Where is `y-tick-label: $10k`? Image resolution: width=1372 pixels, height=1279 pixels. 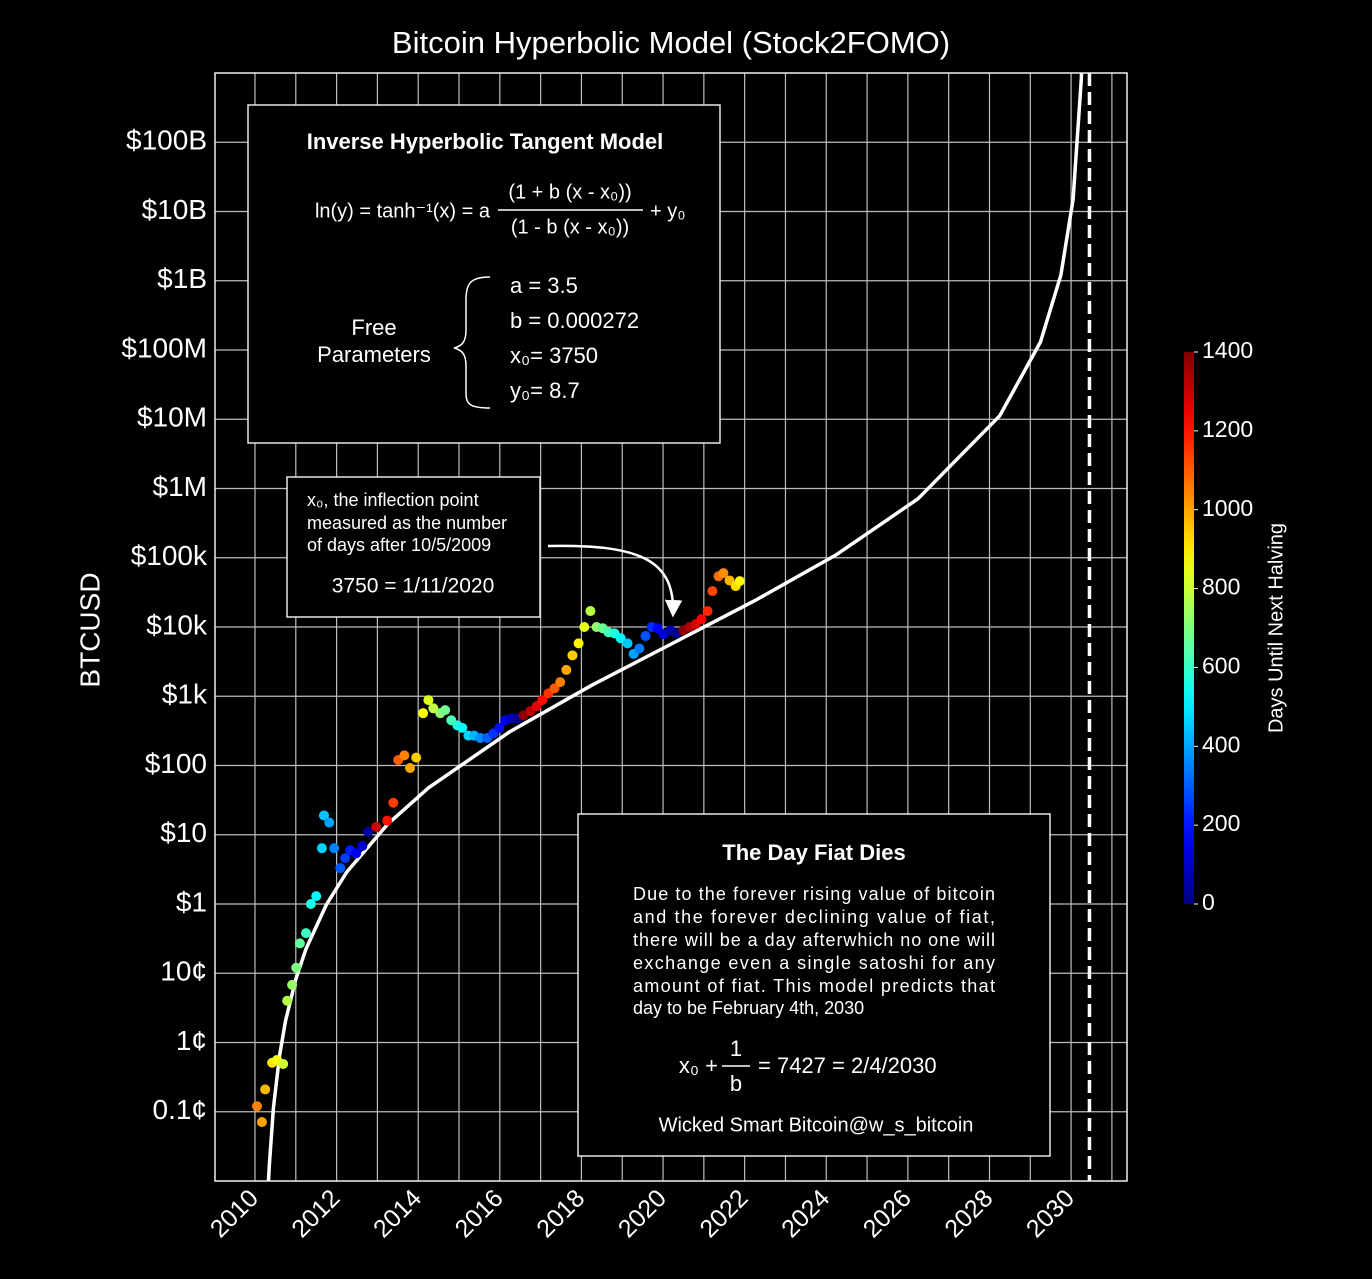 y-tick-label: $10k is located at coordinates (177, 624).